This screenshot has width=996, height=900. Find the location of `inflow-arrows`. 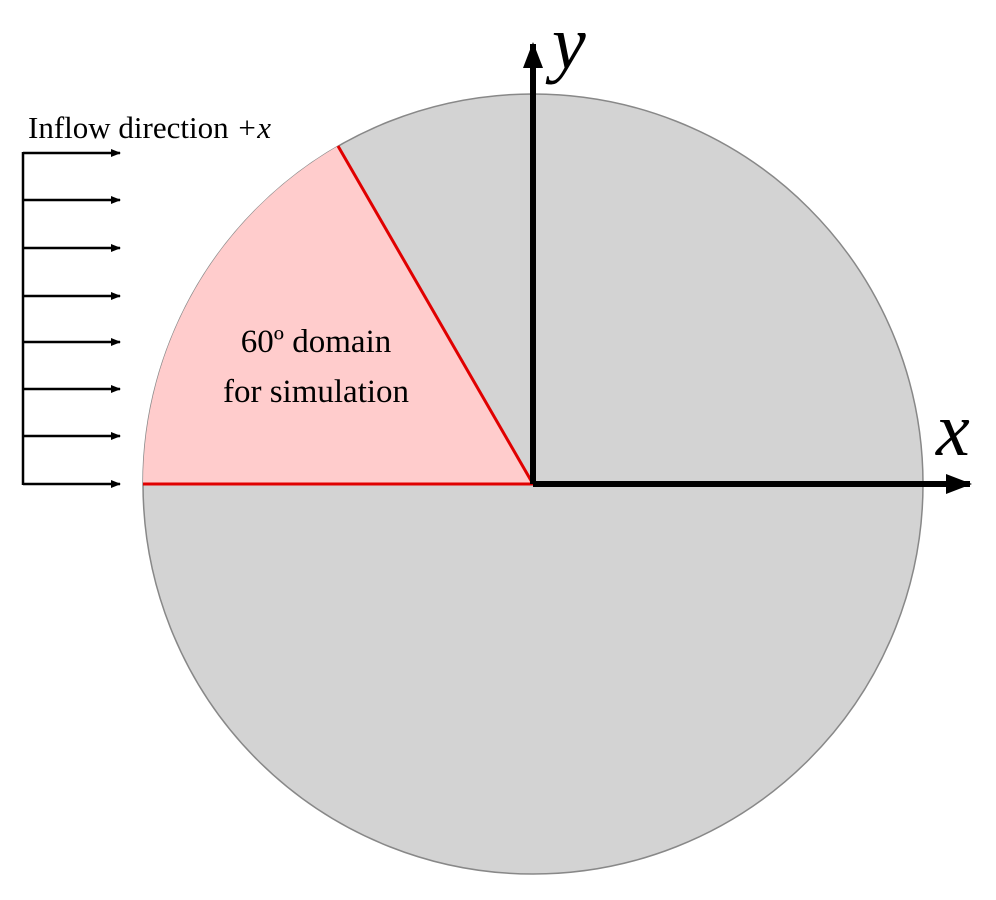

inflow-arrows is located at coordinates (71, 318).